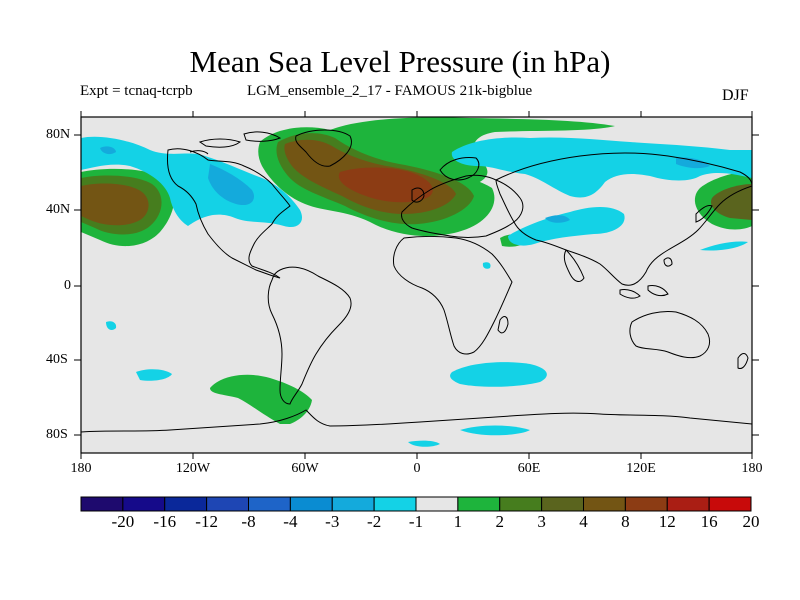 This screenshot has height=600, width=800. I want to click on coastline-new-zealand, so click(743, 361).